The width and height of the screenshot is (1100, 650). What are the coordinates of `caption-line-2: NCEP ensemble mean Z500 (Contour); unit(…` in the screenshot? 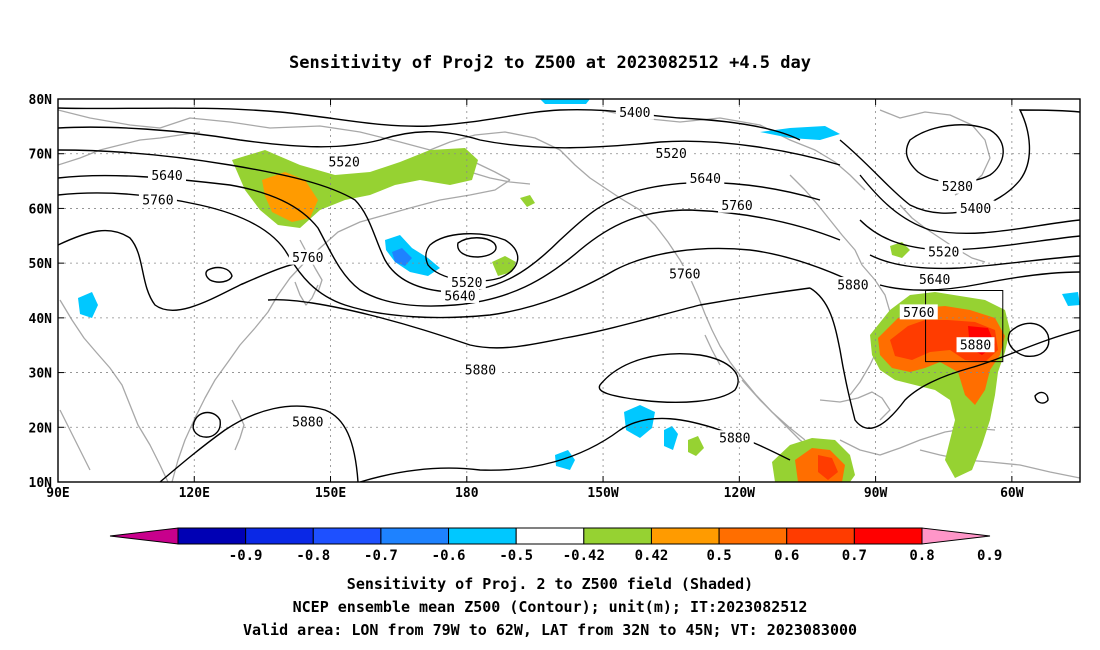 It's located at (550, 607).